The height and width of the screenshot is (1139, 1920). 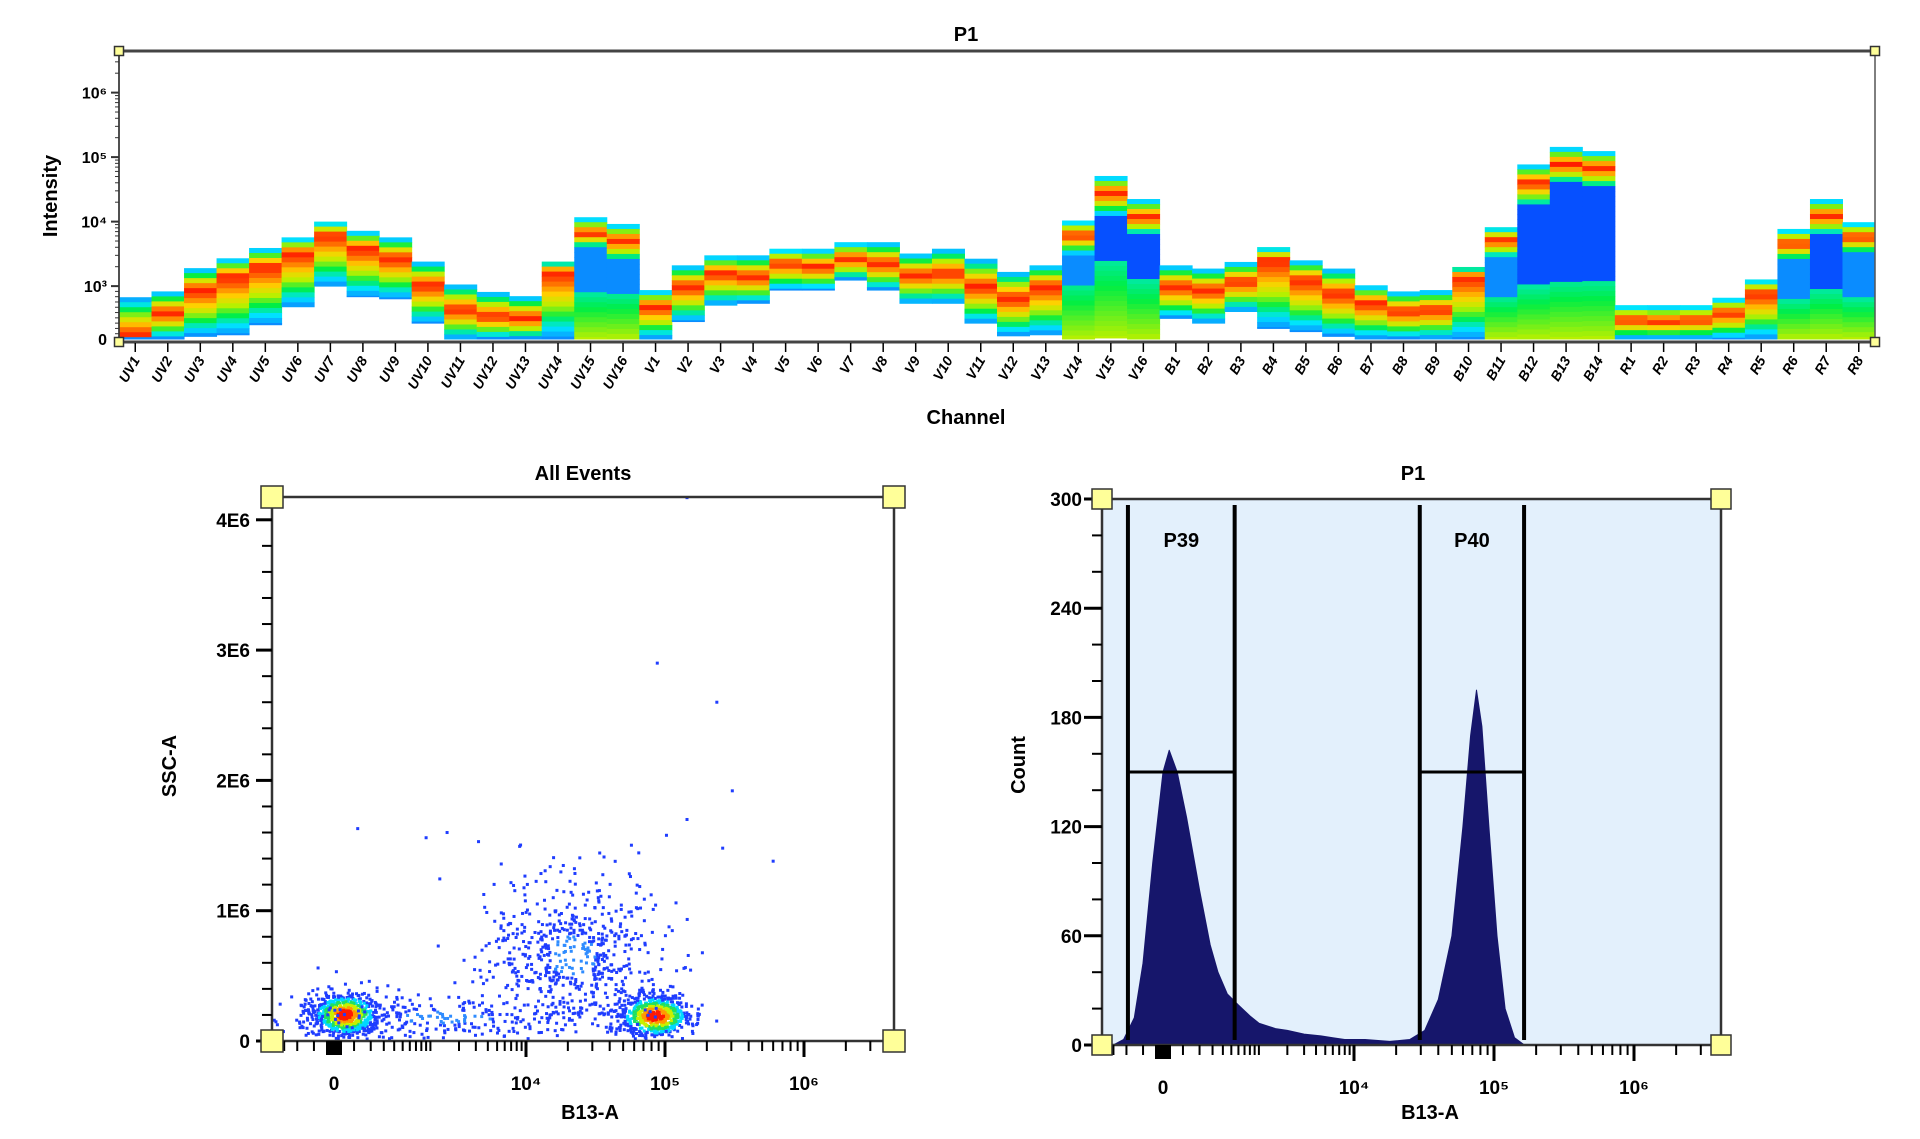 What do you see at coordinates (298, 272) in the screenshot?
I see `channel-column-UV6` at bounding box center [298, 272].